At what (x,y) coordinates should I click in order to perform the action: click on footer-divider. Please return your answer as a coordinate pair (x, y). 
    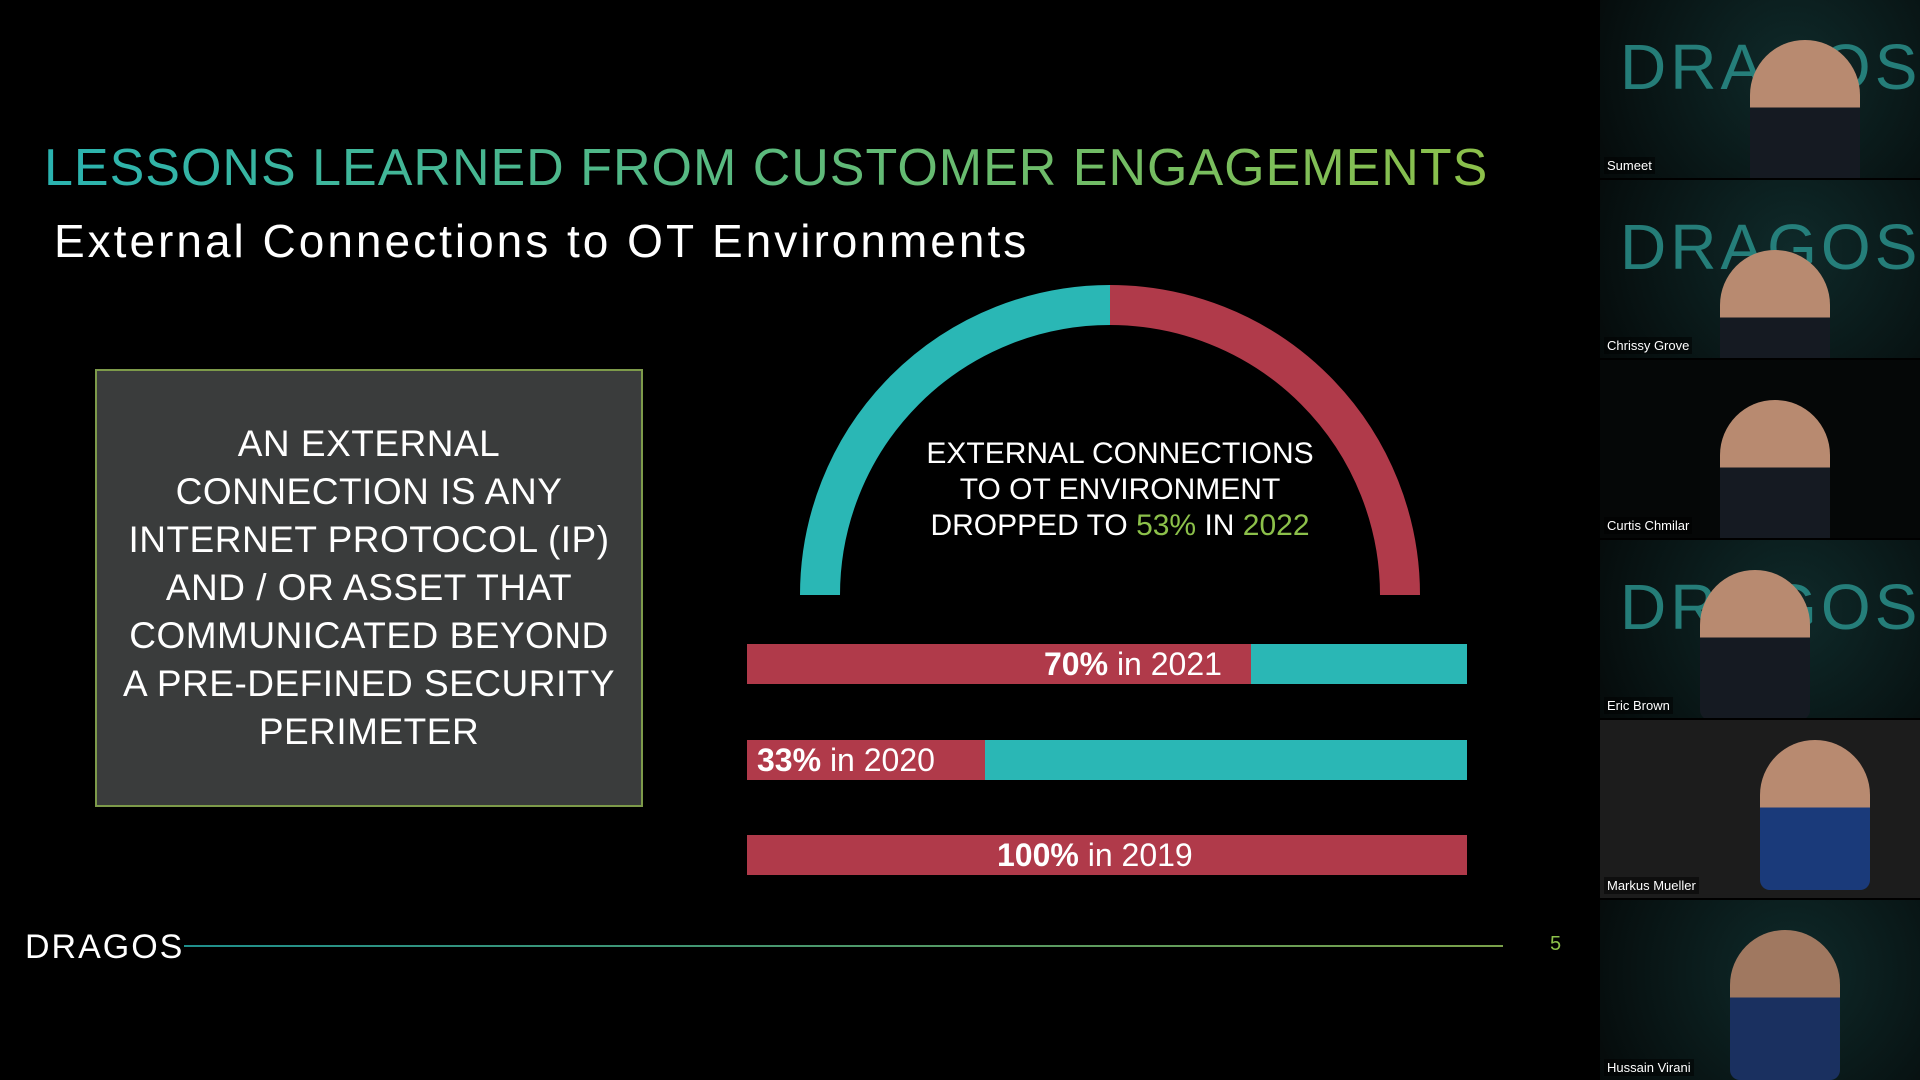
    Looking at the image, I should click on (843, 946).